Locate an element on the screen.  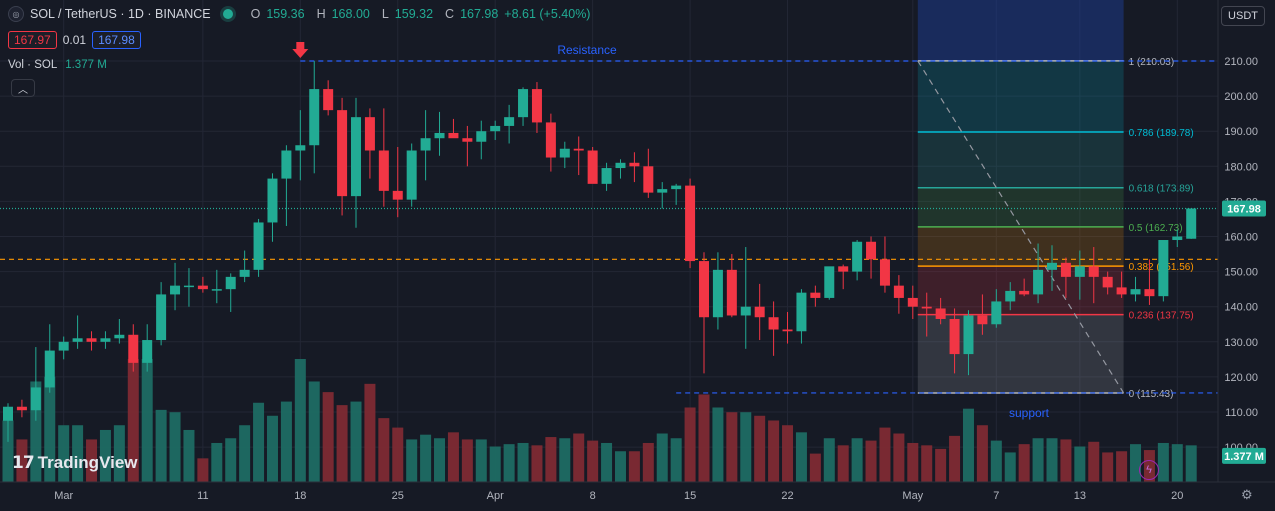
time-tick-label: 15 is located at coordinates (690, 496).